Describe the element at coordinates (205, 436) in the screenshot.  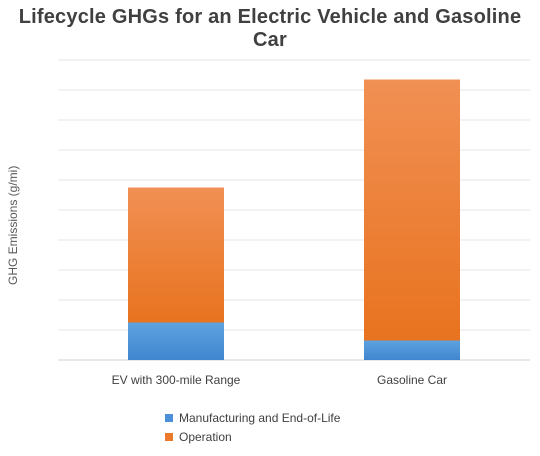
I see `legend-label-operation: Operation` at that location.